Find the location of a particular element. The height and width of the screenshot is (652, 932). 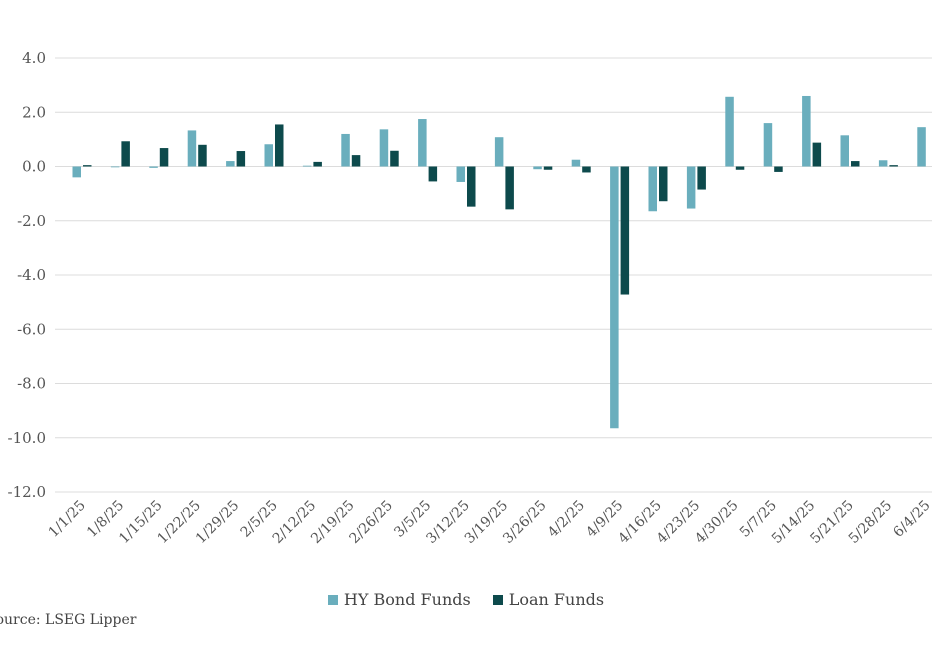

x-tick-label: 5/28/25 is located at coordinates (870, 522).